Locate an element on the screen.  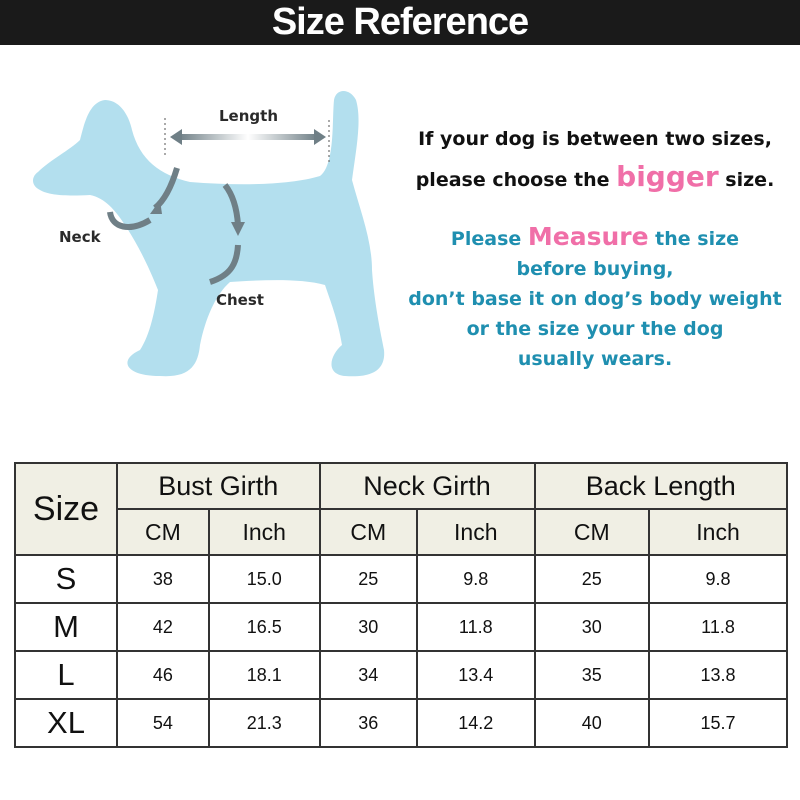
value-cell: 18.1 is located at coordinates (264, 675).